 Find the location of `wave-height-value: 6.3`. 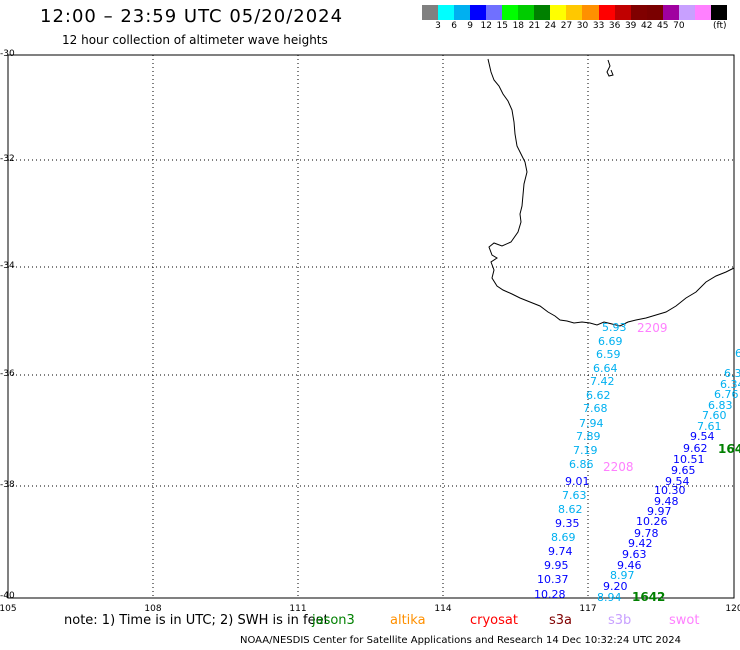

wave-height-value: 6.3 is located at coordinates (732, 373).